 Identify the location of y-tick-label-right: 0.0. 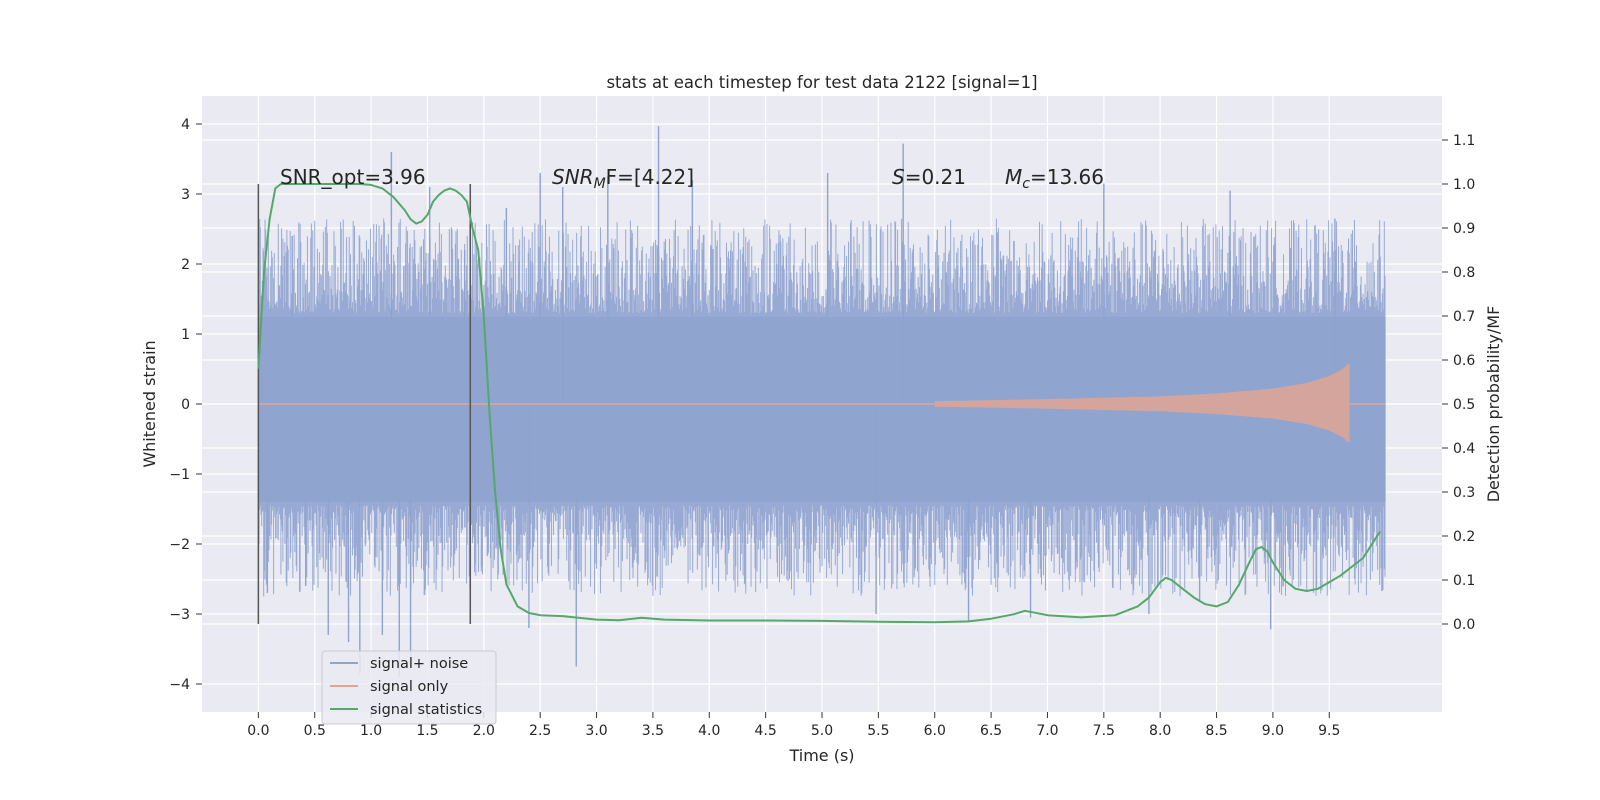
(1464, 625).